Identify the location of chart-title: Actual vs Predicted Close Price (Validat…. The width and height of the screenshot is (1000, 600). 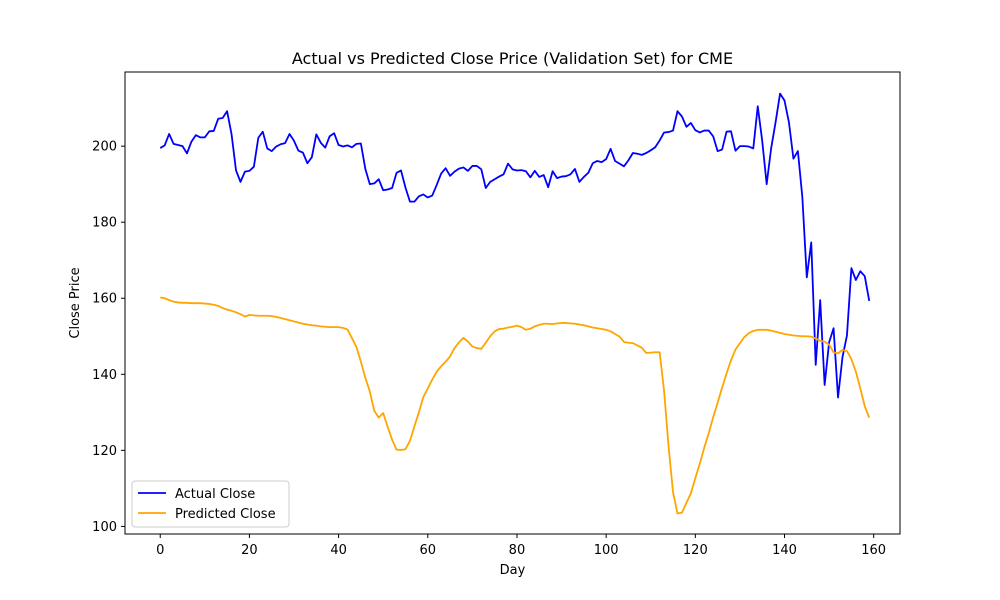
(512, 58).